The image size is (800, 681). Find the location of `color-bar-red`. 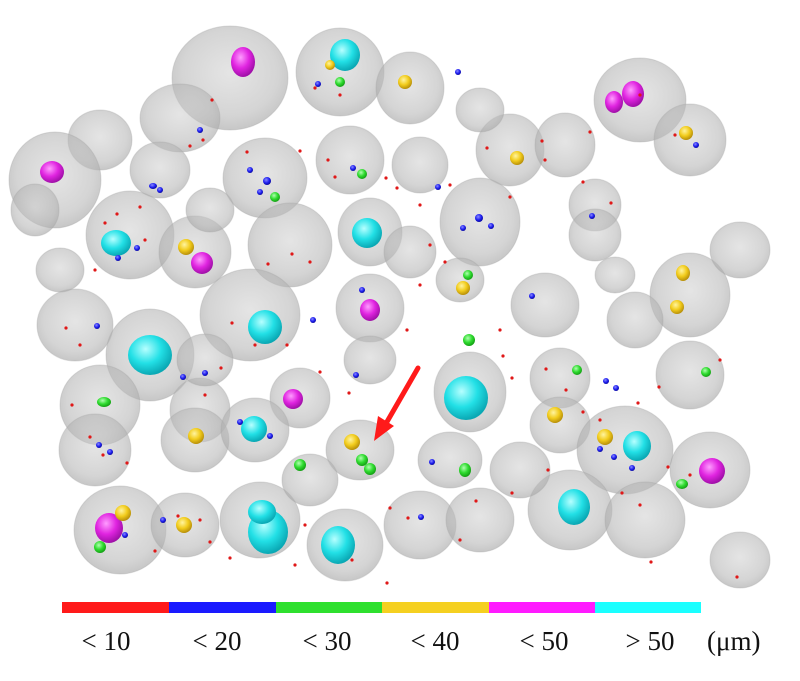

color-bar-red is located at coordinates (115, 607).